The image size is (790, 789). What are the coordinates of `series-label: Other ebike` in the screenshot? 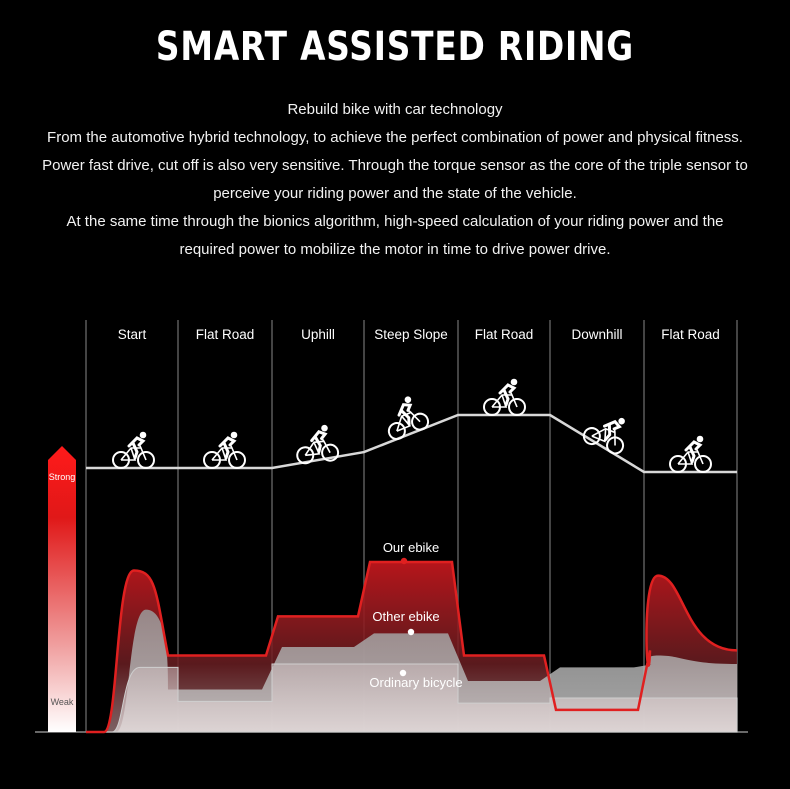 It's located at (405, 616).